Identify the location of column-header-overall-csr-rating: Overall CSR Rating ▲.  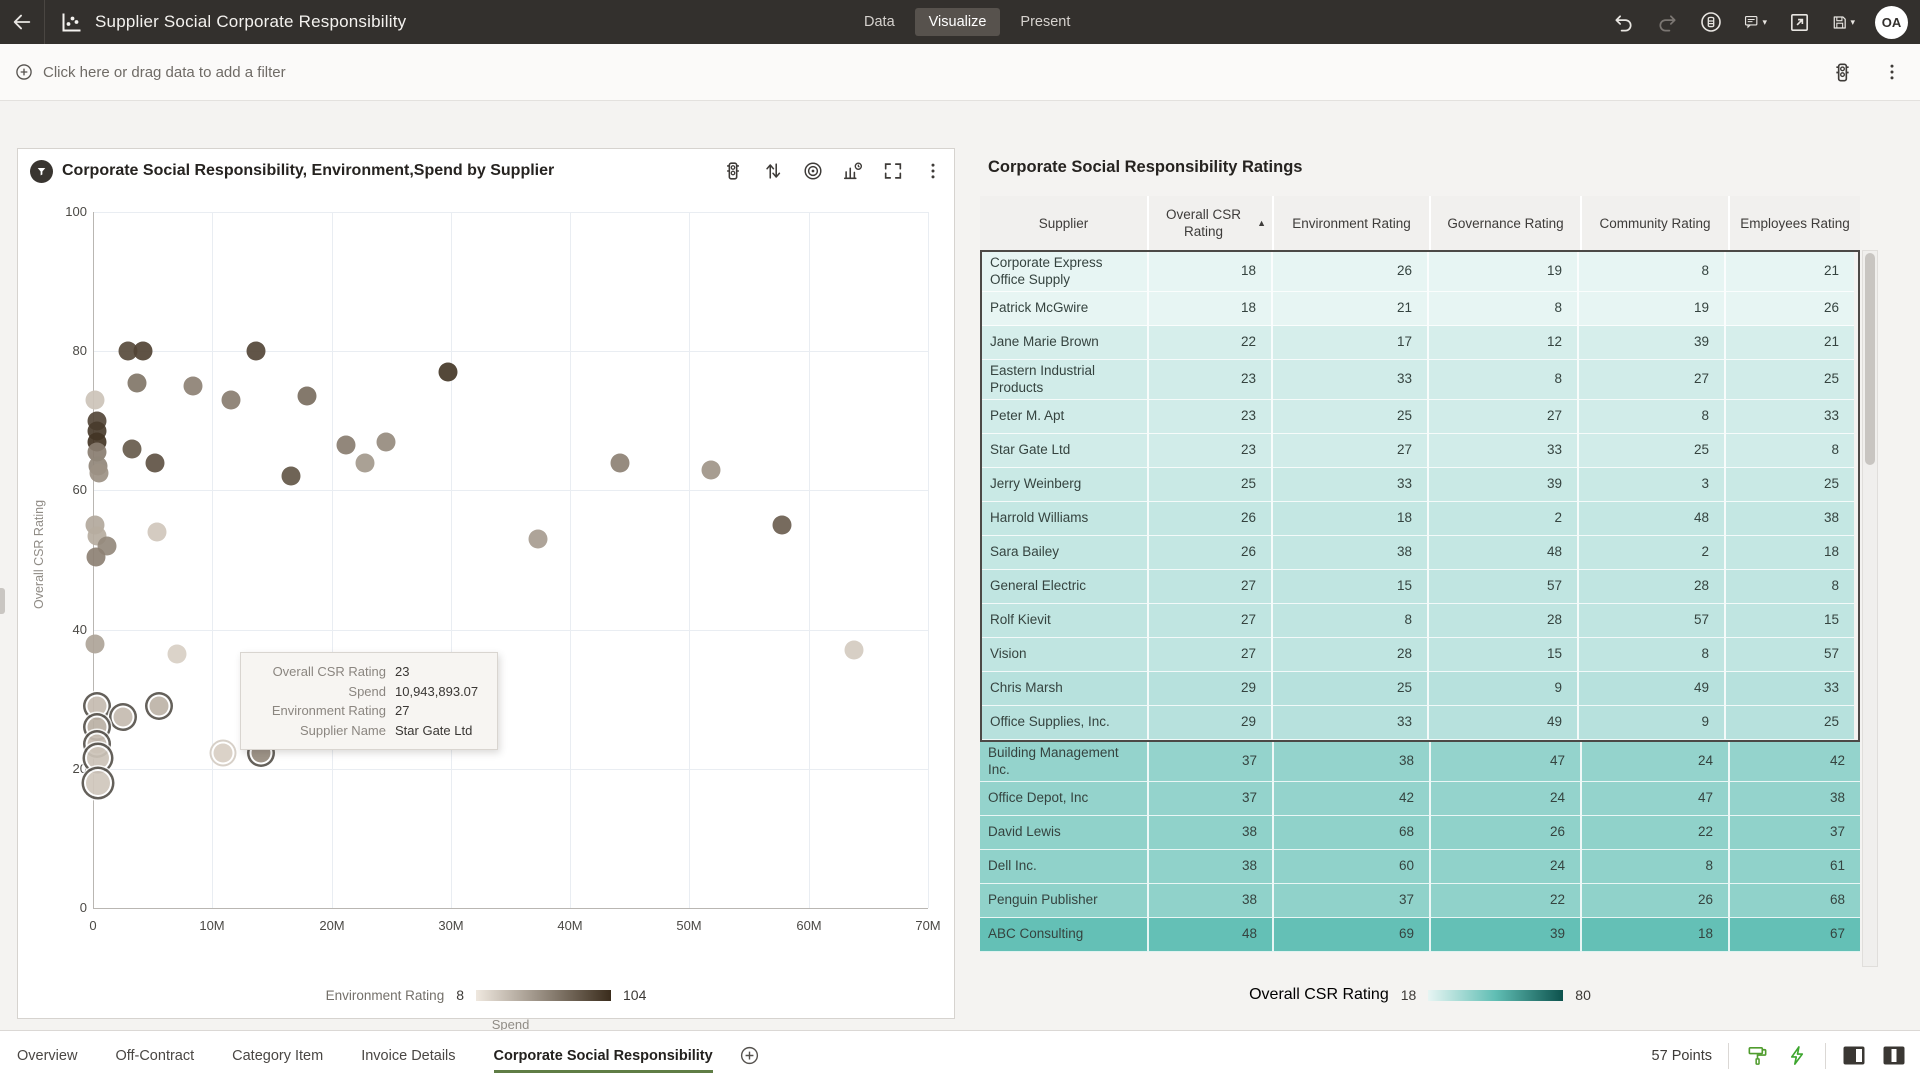
(1211, 223).